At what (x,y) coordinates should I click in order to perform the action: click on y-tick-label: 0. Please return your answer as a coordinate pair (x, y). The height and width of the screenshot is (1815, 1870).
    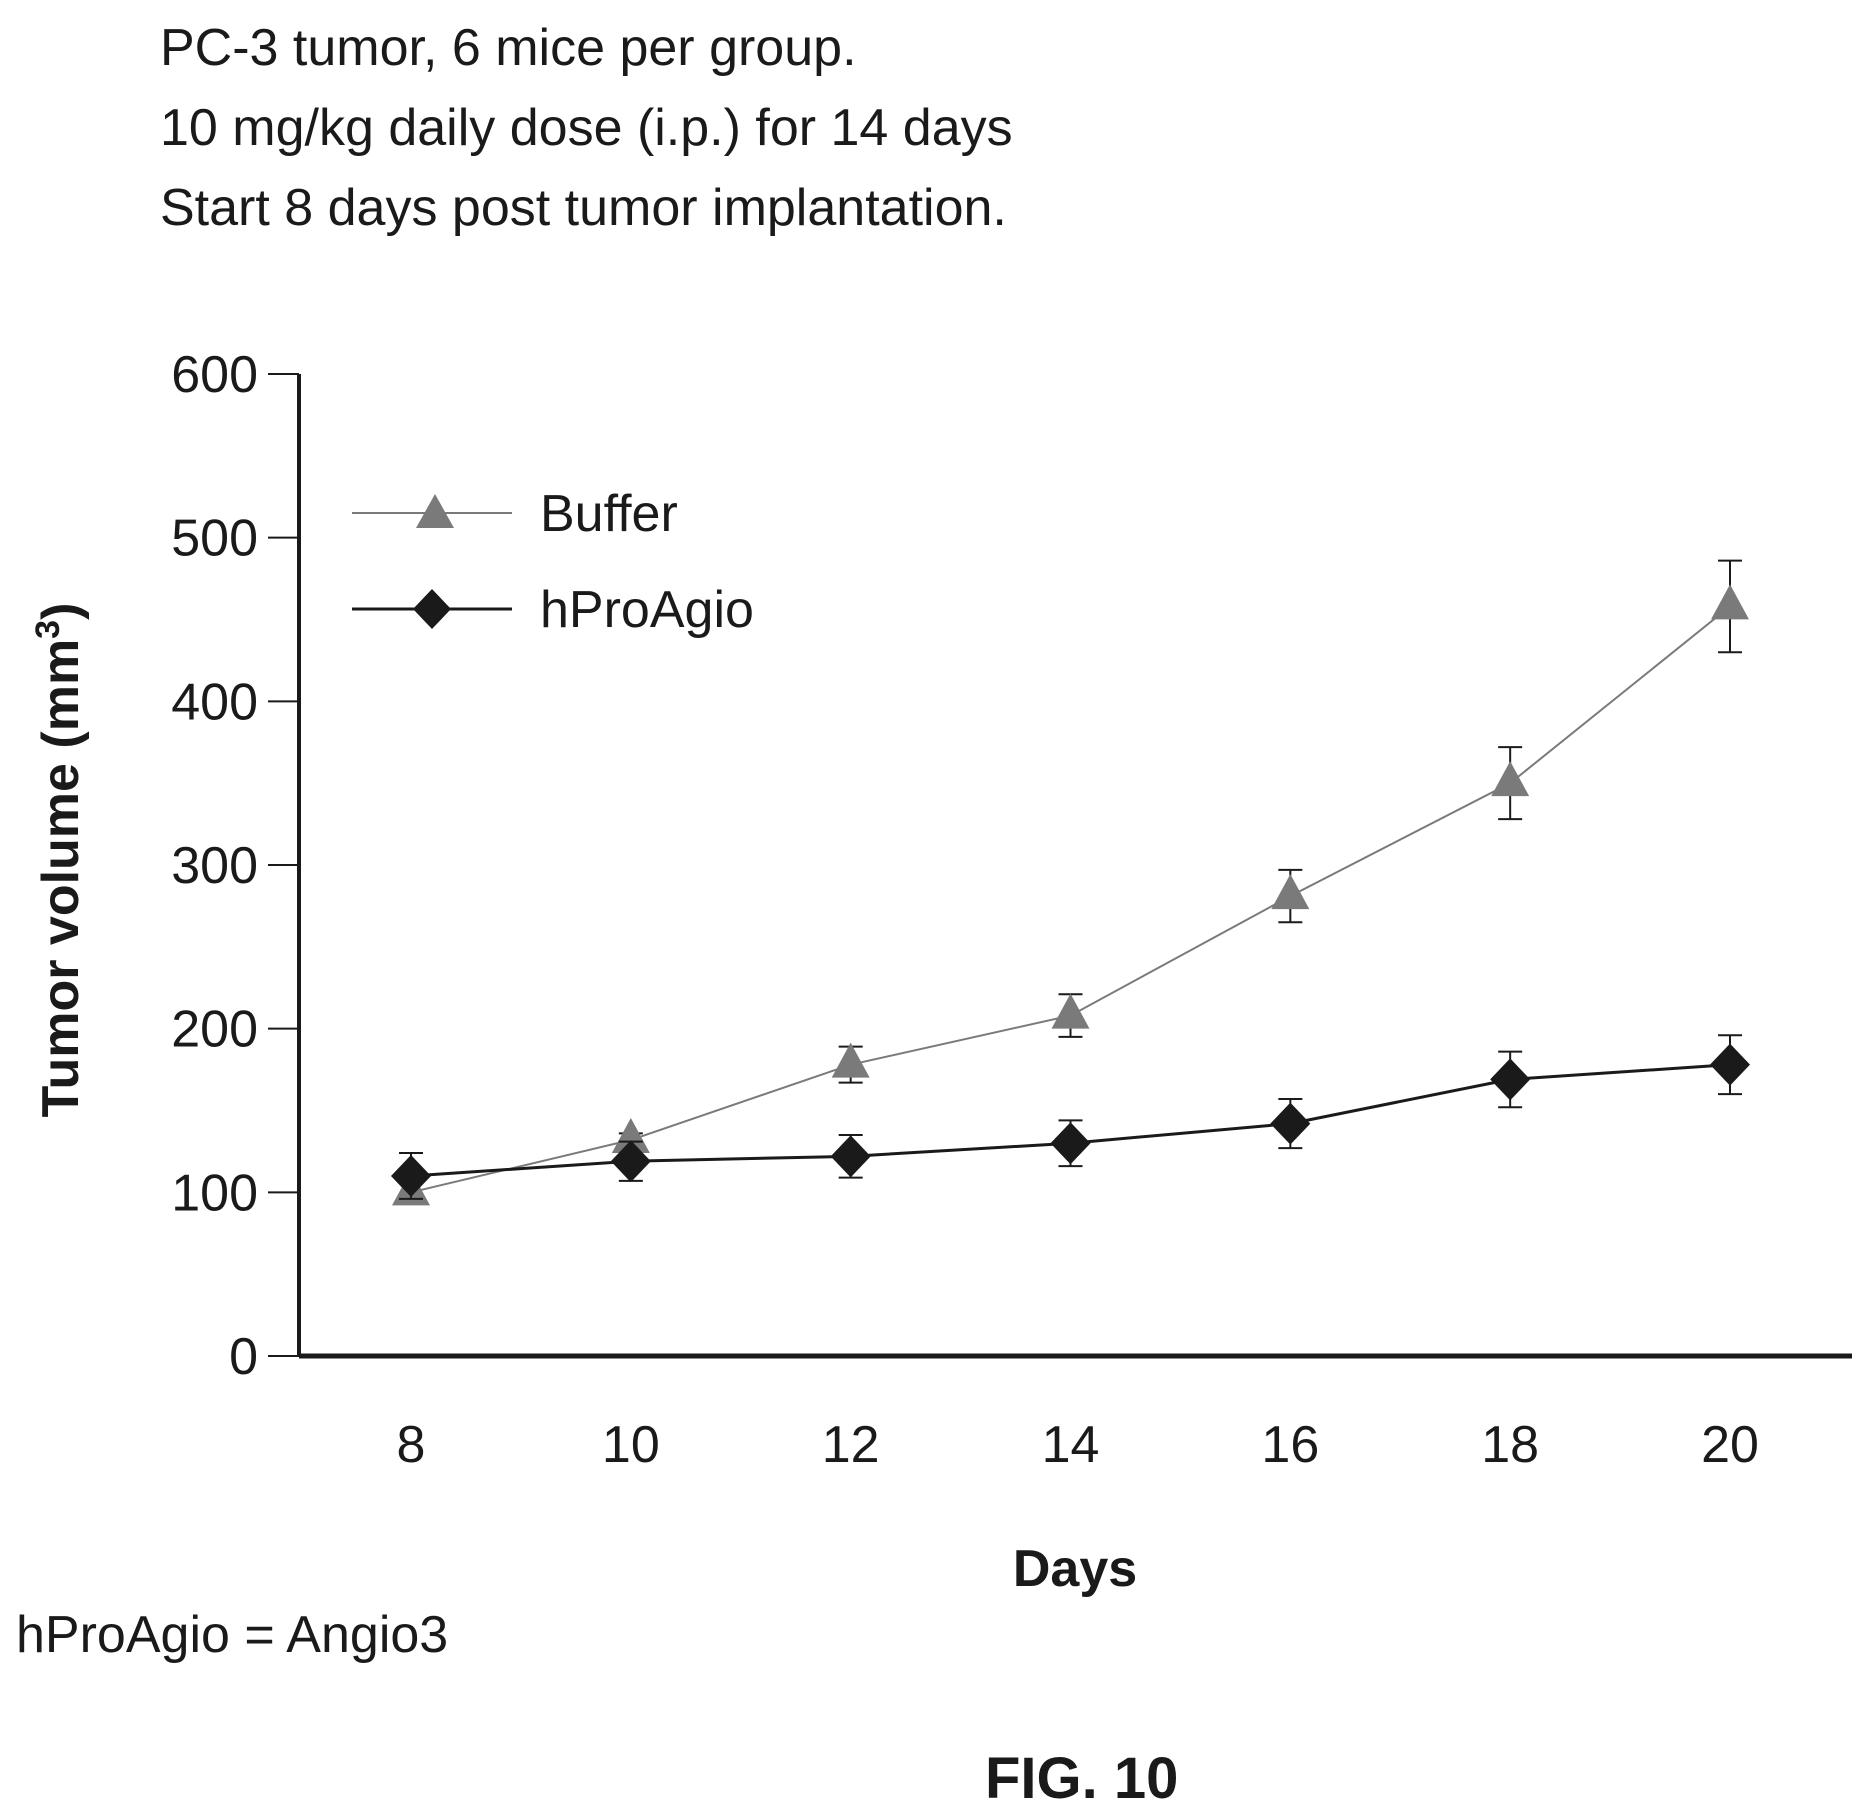
    Looking at the image, I should click on (243, 1357).